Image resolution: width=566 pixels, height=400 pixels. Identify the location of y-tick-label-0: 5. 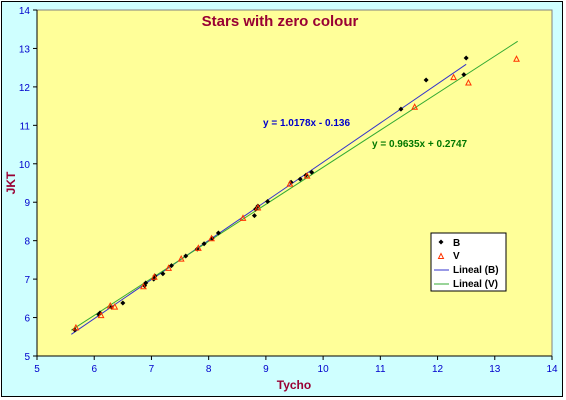
(27, 357).